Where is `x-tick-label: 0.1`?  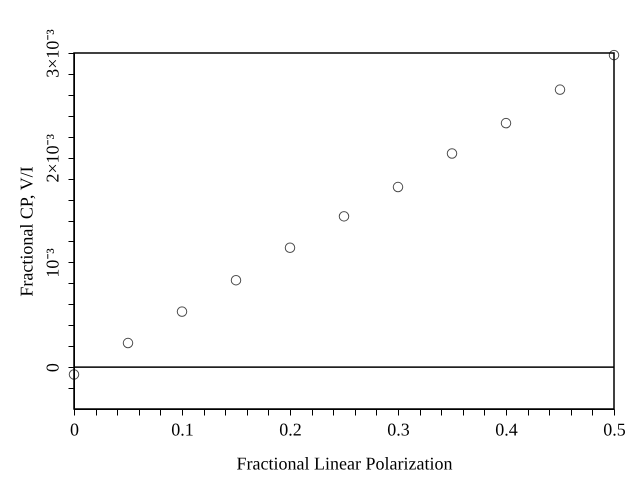 x-tick-label: 0.1 is located at coordinates (182, 430).